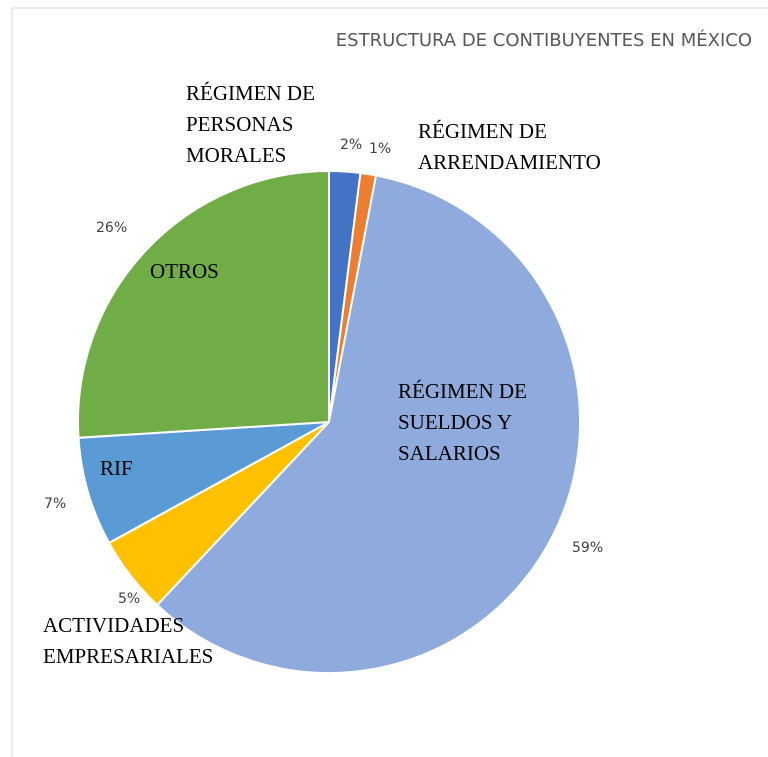 The height and width of the screenshot is (757, 768). What do you see at coordinates (112, 228) in the screenshot?
I see `value-label: 26%` at bounding box center [112, 228].